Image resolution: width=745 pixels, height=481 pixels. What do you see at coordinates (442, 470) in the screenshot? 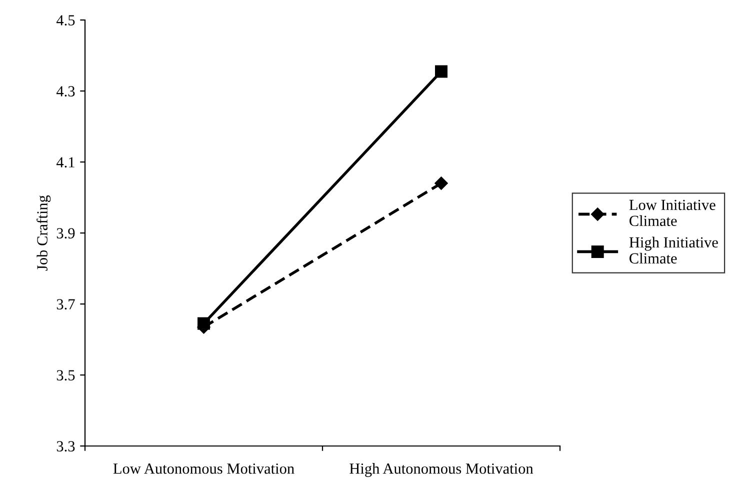
I see `x-tick-label: High Autonomous Motivation` at bounding box center [442, 470].